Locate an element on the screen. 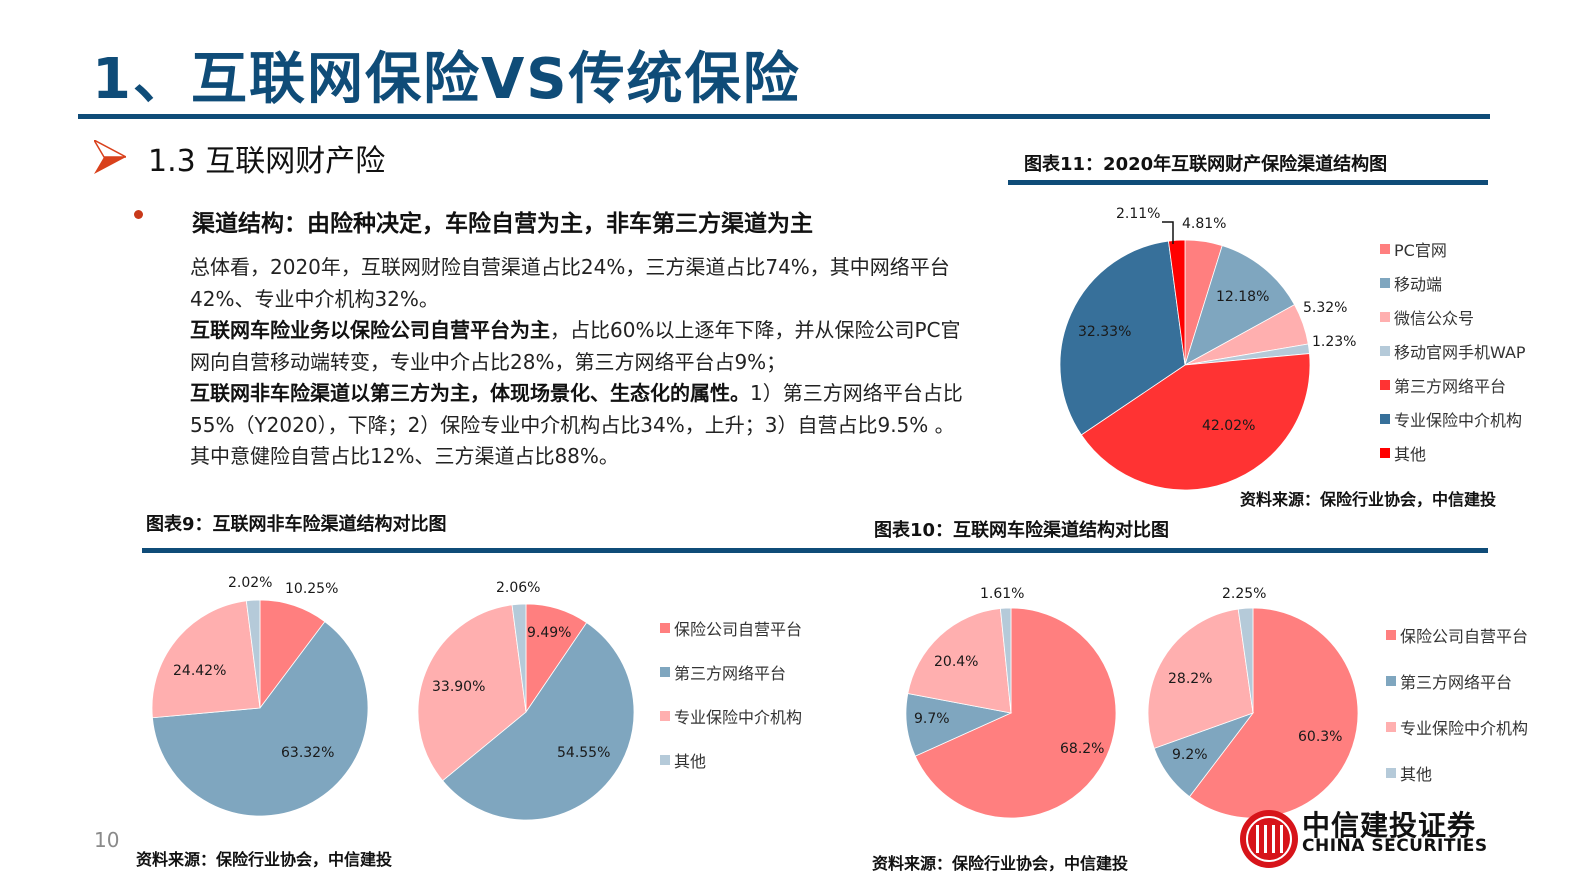  fig9-legend: 保险公司自营平台 第三方网络平台 专业保险中介机构 其他 is located at coordinates (731, 694).